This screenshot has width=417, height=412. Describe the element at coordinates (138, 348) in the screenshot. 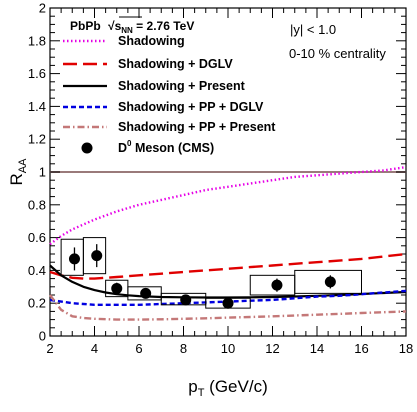

I see `x-tick-label: 6` at that location.